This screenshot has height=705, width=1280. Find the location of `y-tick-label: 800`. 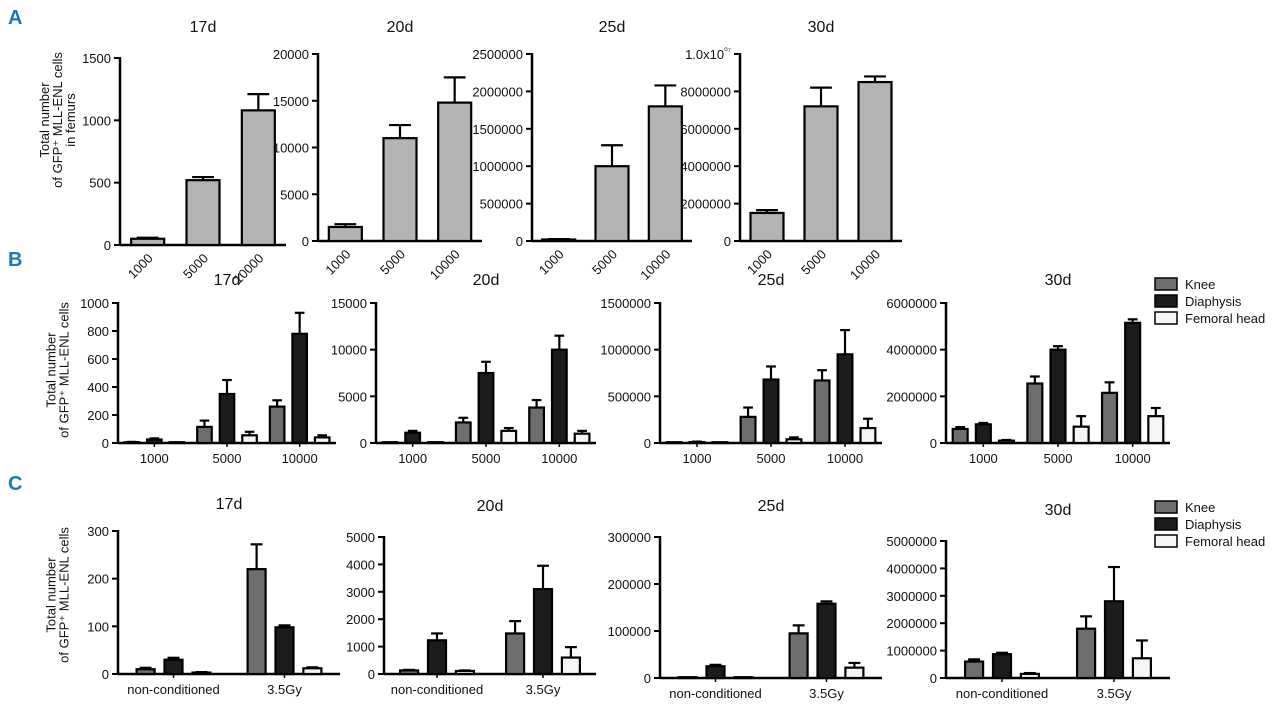

y-tick-label: 800 is located at coordinates (98, 331).